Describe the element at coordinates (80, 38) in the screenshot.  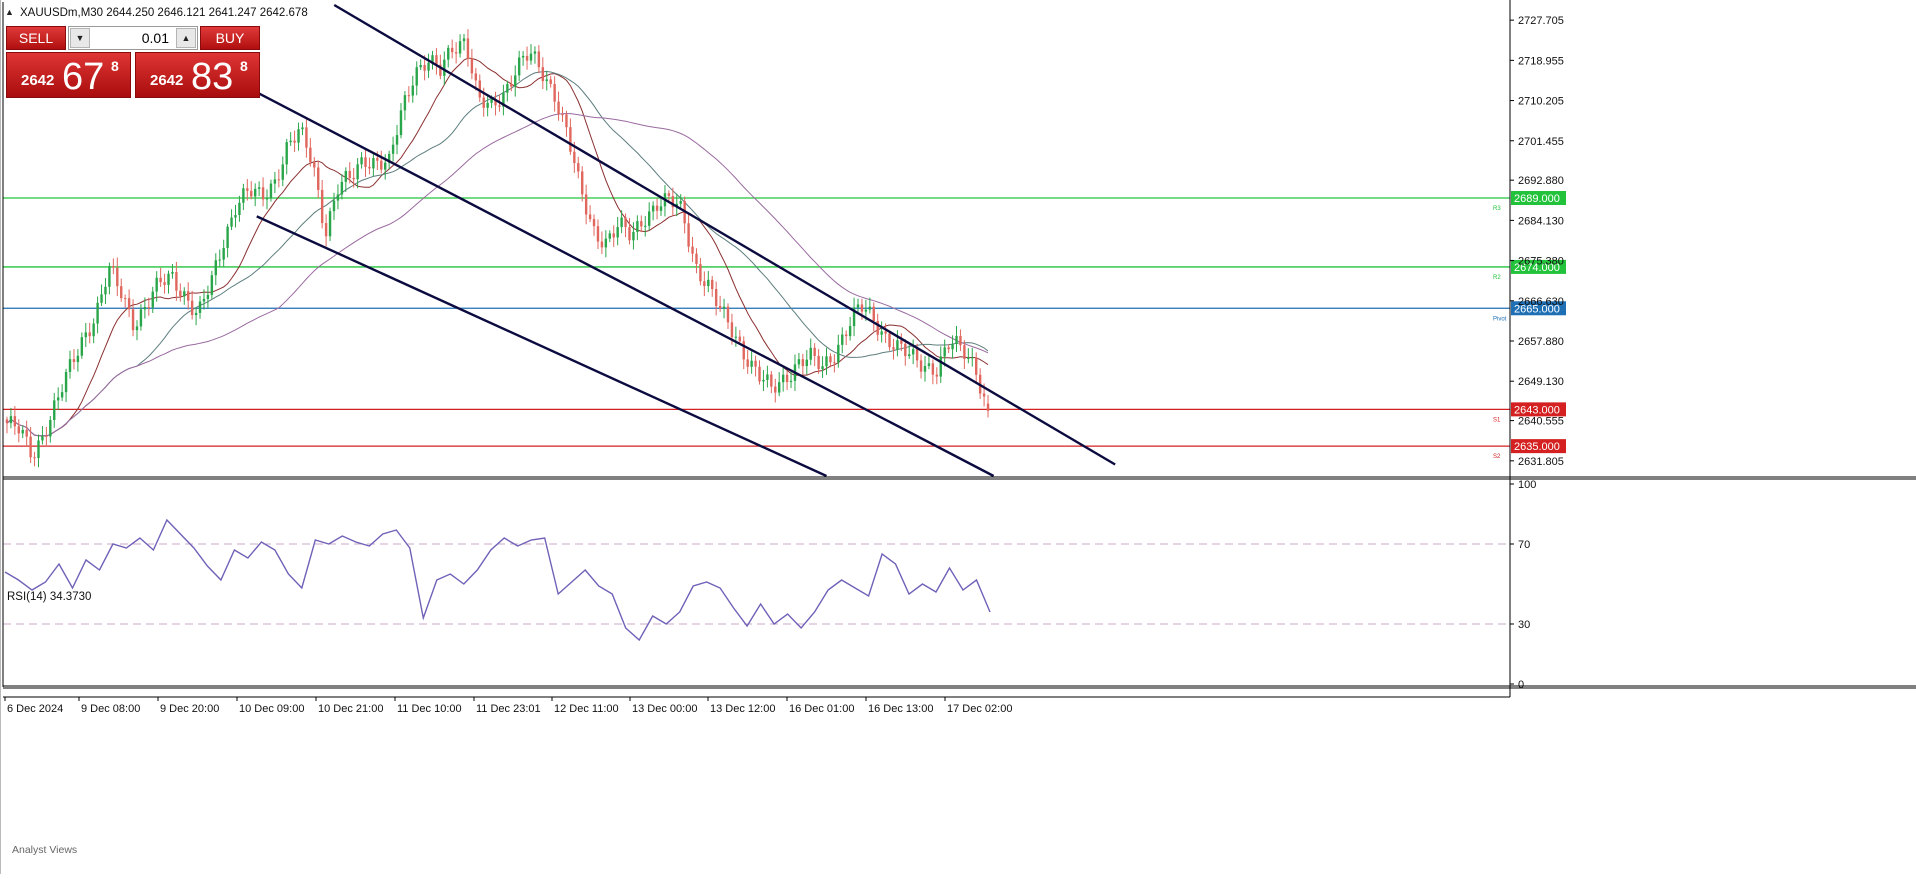
I see `lot-decrease-icon: ▼` at that location.